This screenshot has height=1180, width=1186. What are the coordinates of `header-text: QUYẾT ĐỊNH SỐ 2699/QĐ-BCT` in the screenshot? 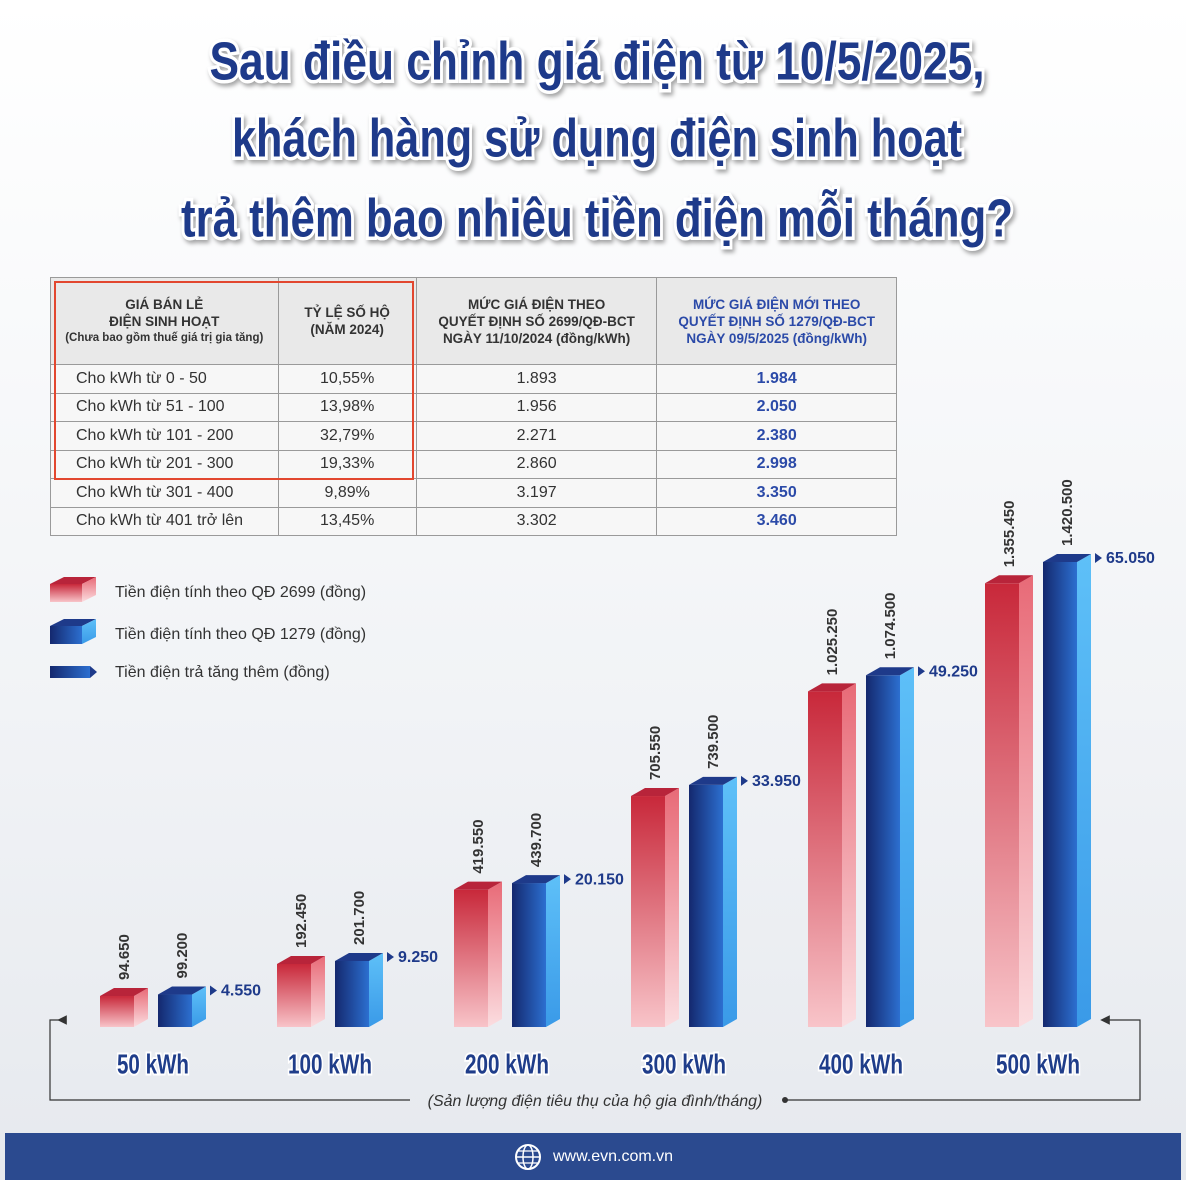 It's located at (536, 321).